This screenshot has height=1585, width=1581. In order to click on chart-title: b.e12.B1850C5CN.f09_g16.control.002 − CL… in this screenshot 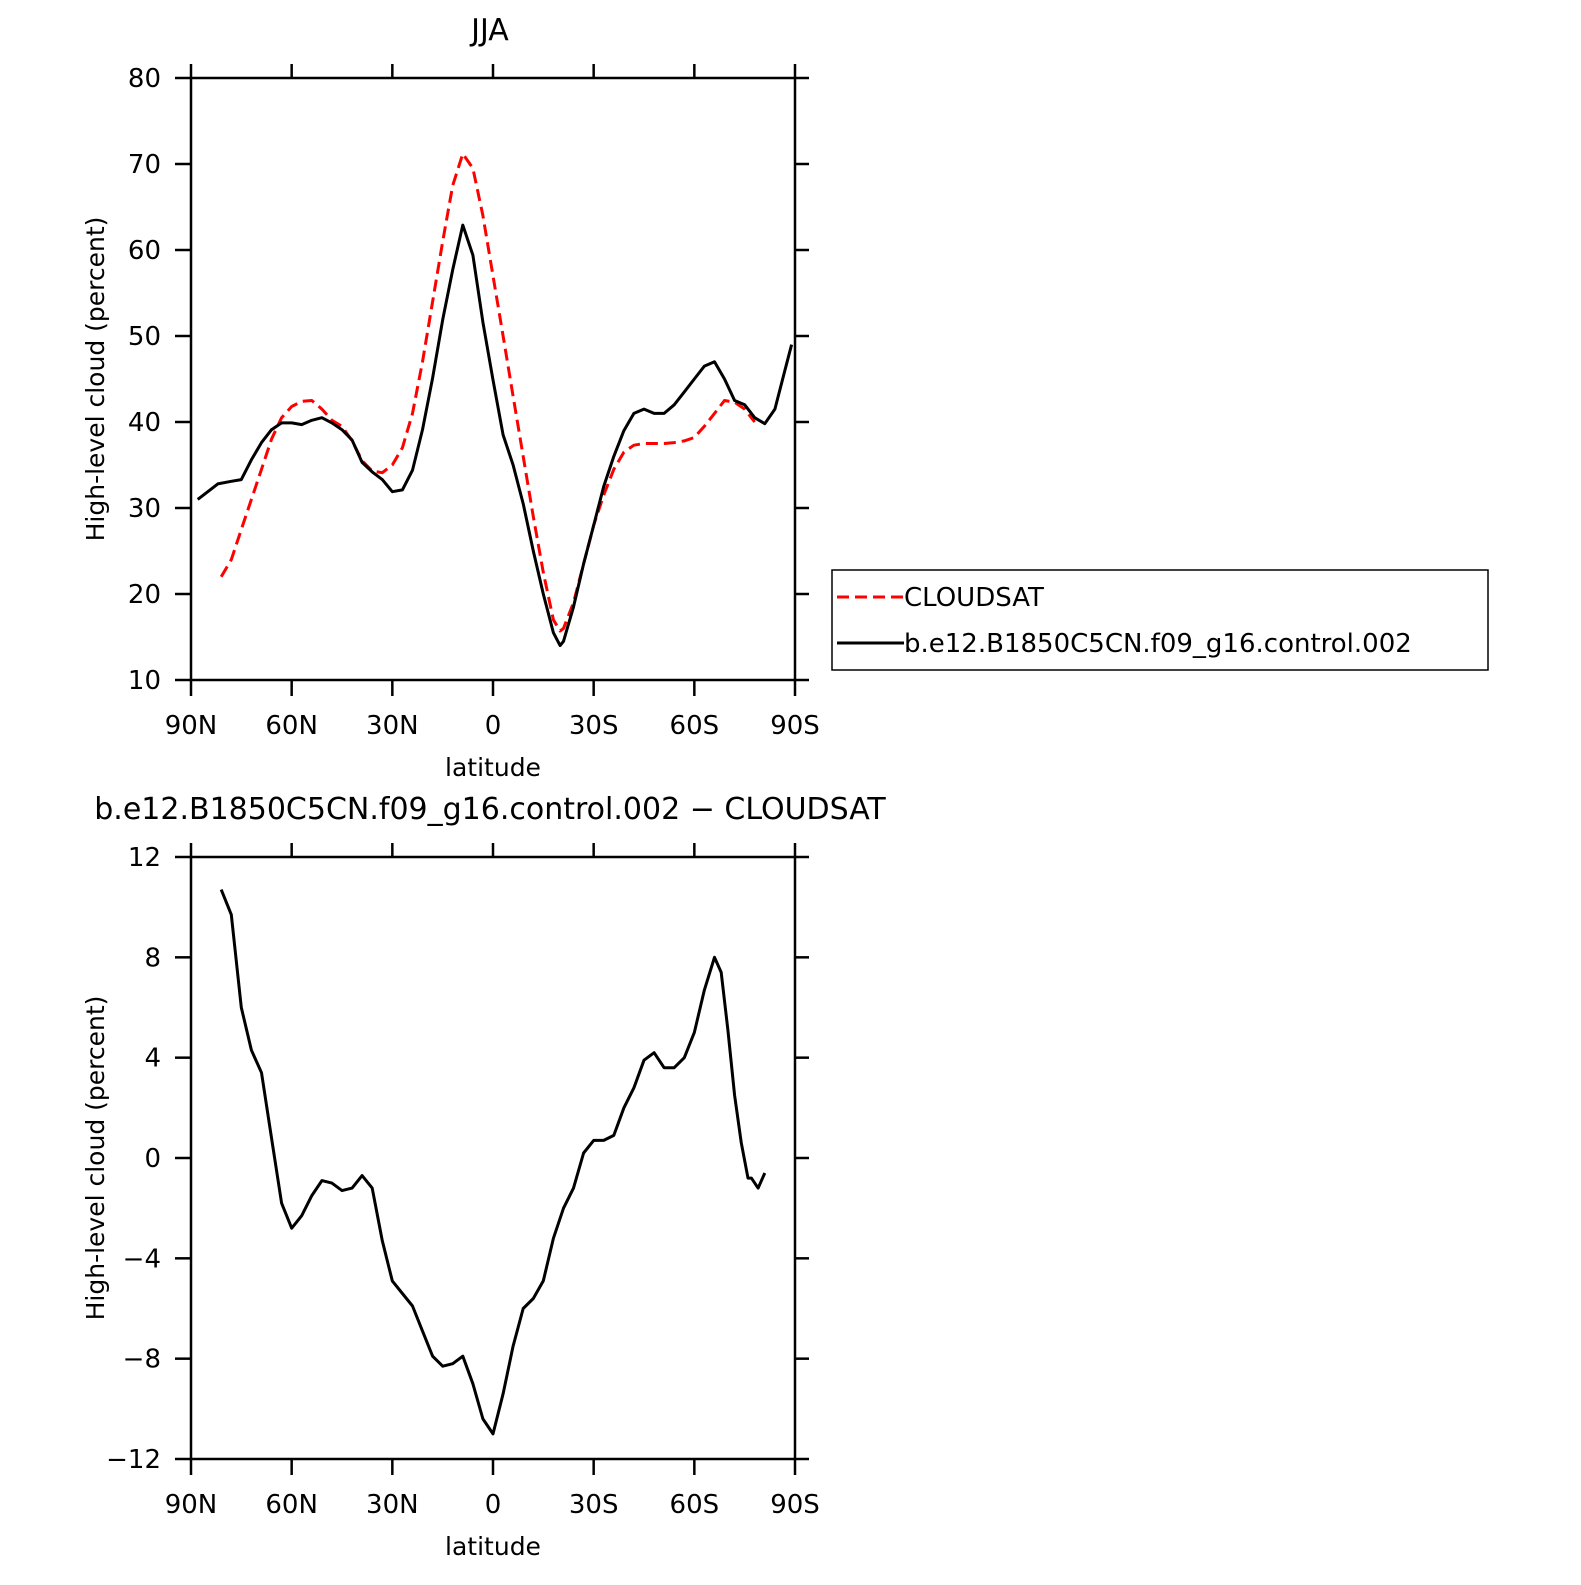, I will do `click(490, 809)`.